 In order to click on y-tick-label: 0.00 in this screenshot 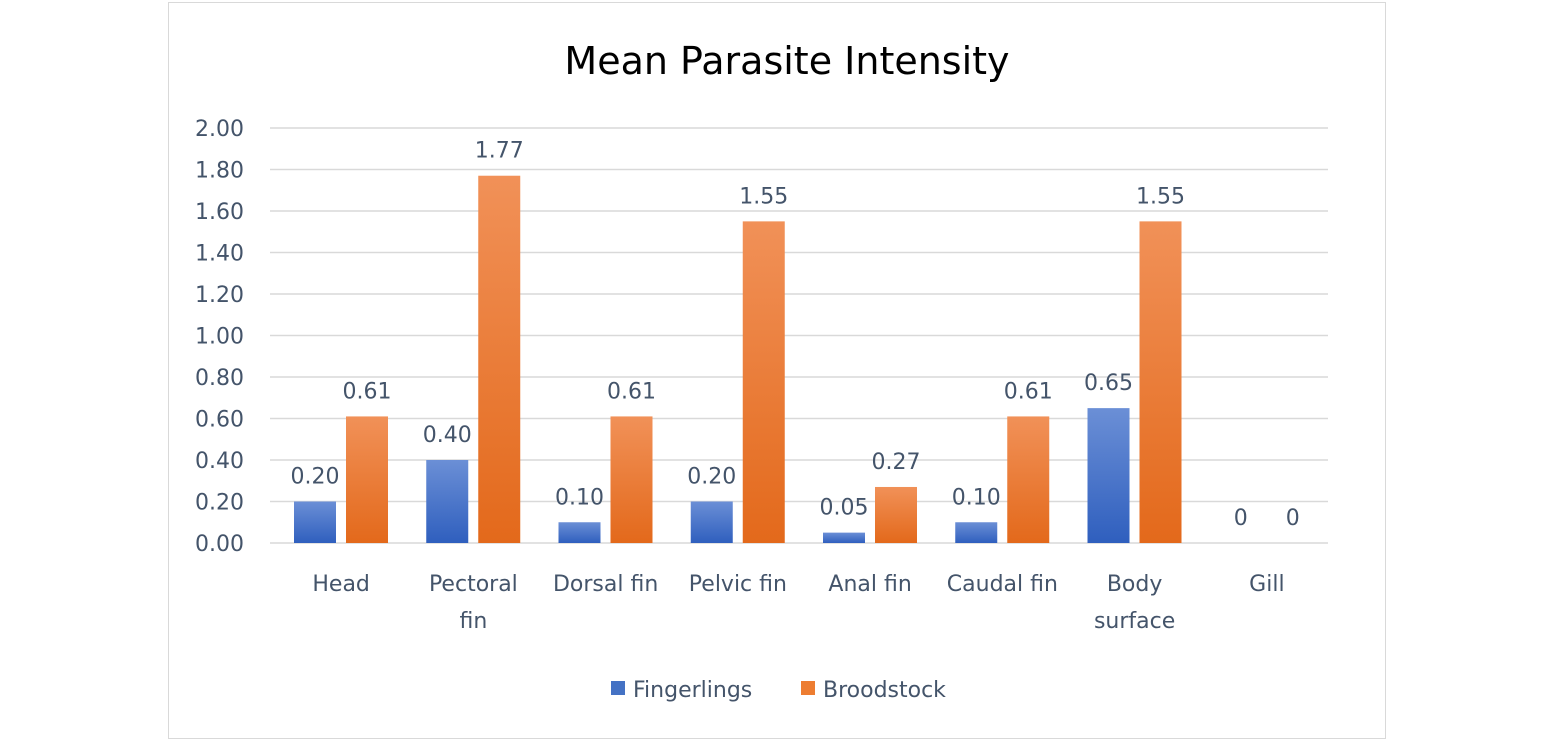, I will do `click(219, 544)`.